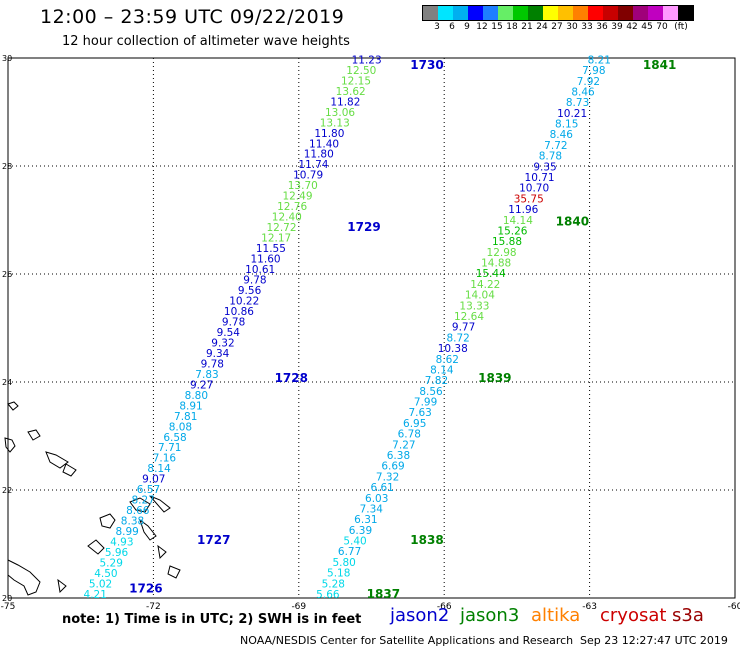 This screenshot has height=650, width=740. What do you see at coordinates (494, 378) in the screenshot?
I see `pass-number-label: 1839` at bounding box center [494, 378].